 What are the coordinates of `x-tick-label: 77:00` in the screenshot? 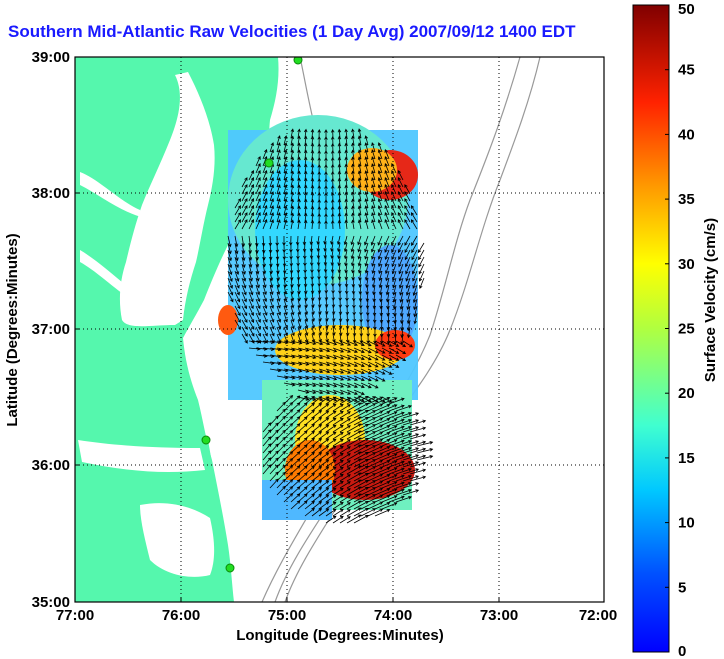 It's located at (75, 615).